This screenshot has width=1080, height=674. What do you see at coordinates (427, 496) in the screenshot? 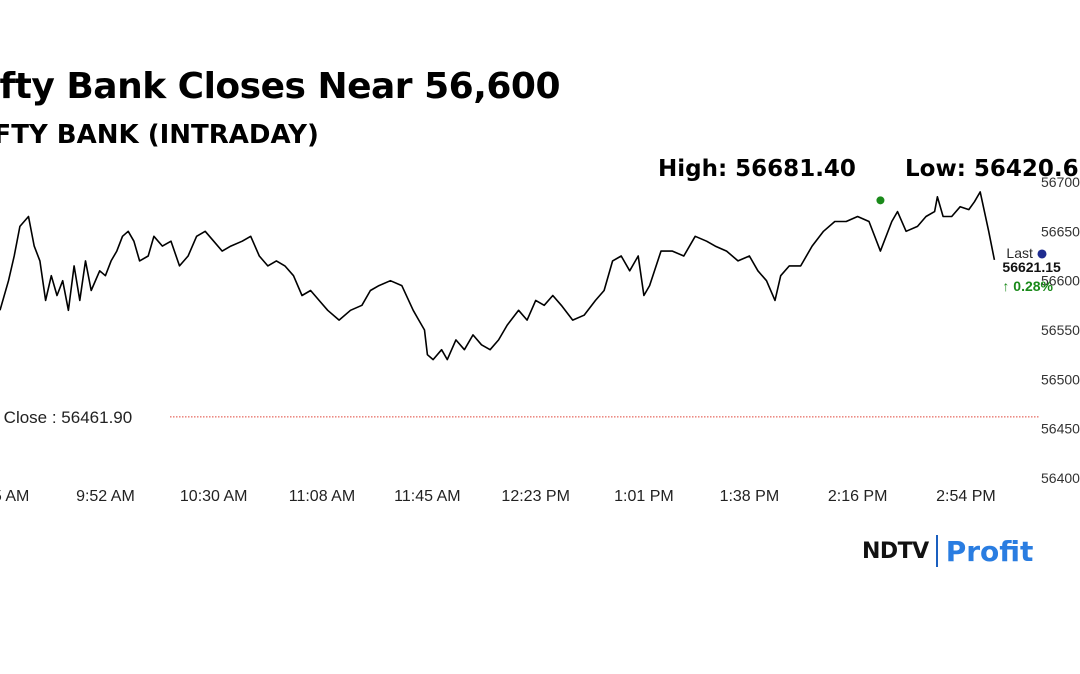
I see `x-tick-label: 11:45 AM` at bounding box center [427, 496].